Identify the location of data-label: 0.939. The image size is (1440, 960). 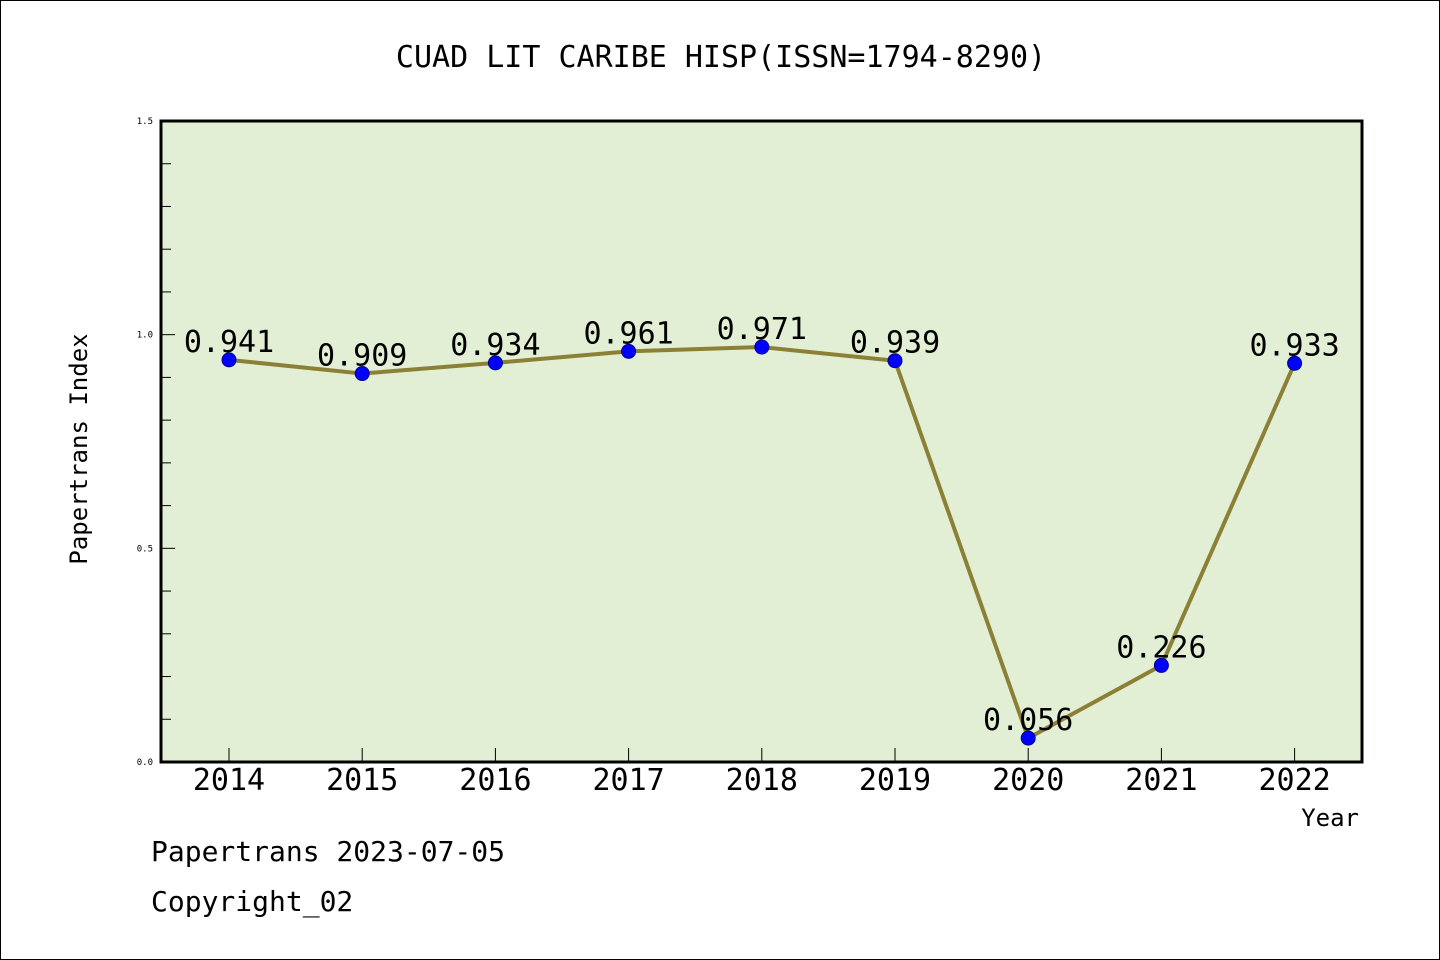
(895, 343).